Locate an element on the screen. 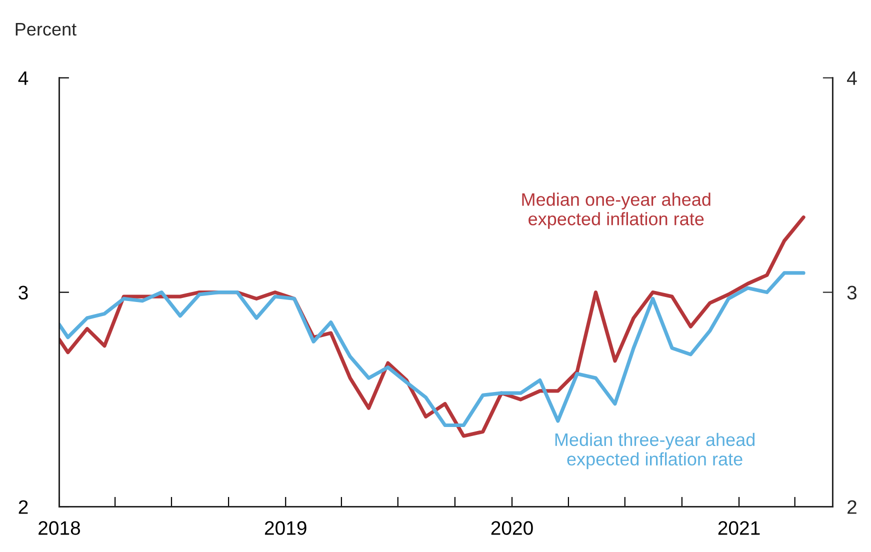  x-tick-label: 2021 is located at coordinates (739, 528).